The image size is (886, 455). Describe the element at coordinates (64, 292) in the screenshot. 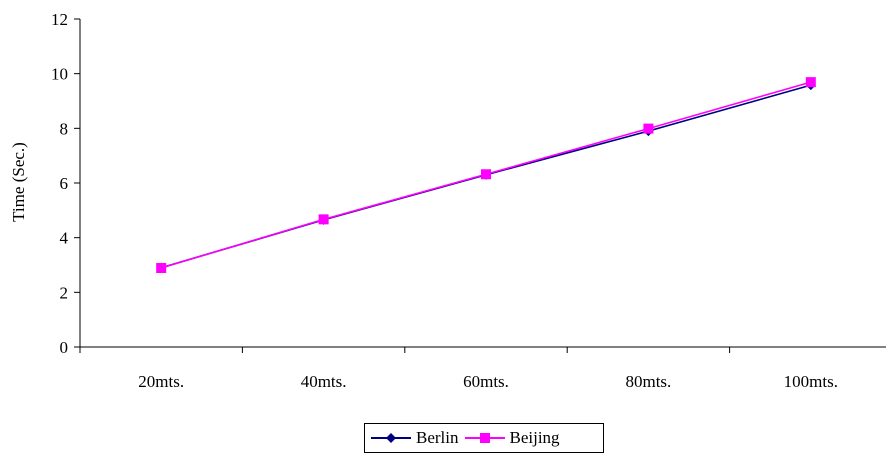

I see `y-tick-label: 2` at that location.